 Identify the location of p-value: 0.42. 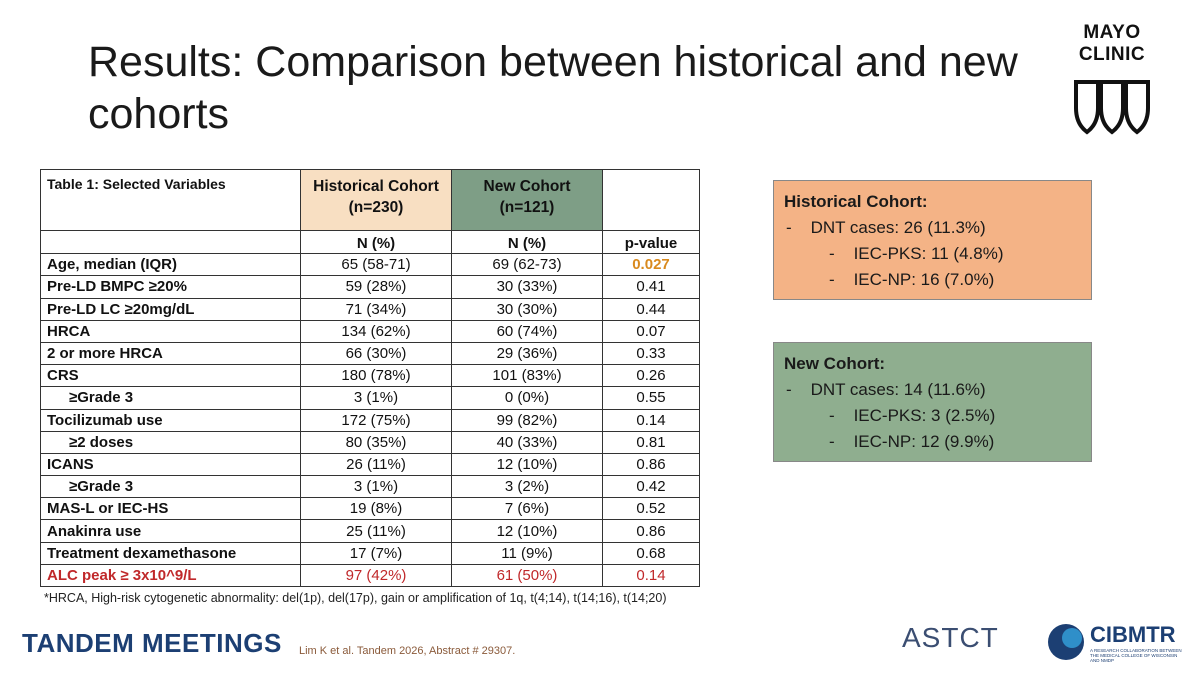
(651, 487).